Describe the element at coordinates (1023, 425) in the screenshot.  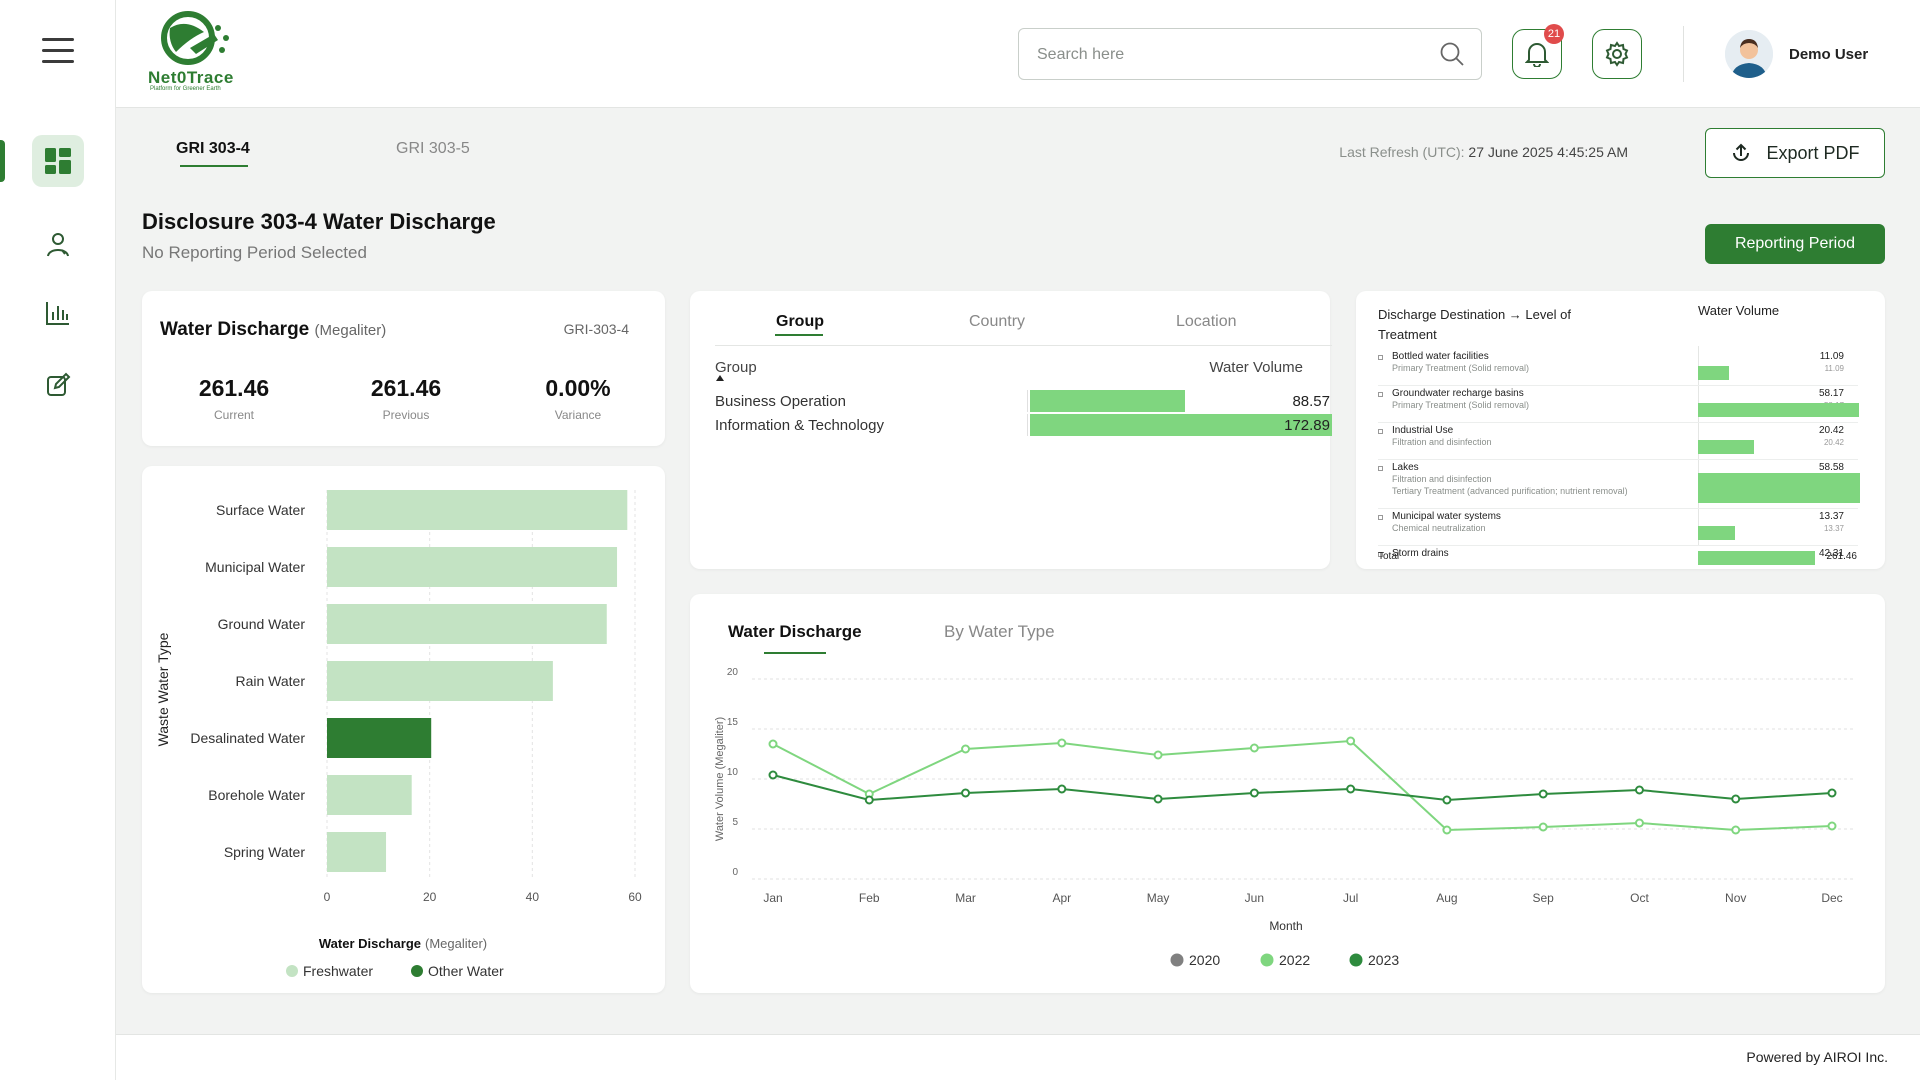
I see `table-row: Information & Technology 172.89` at that location.